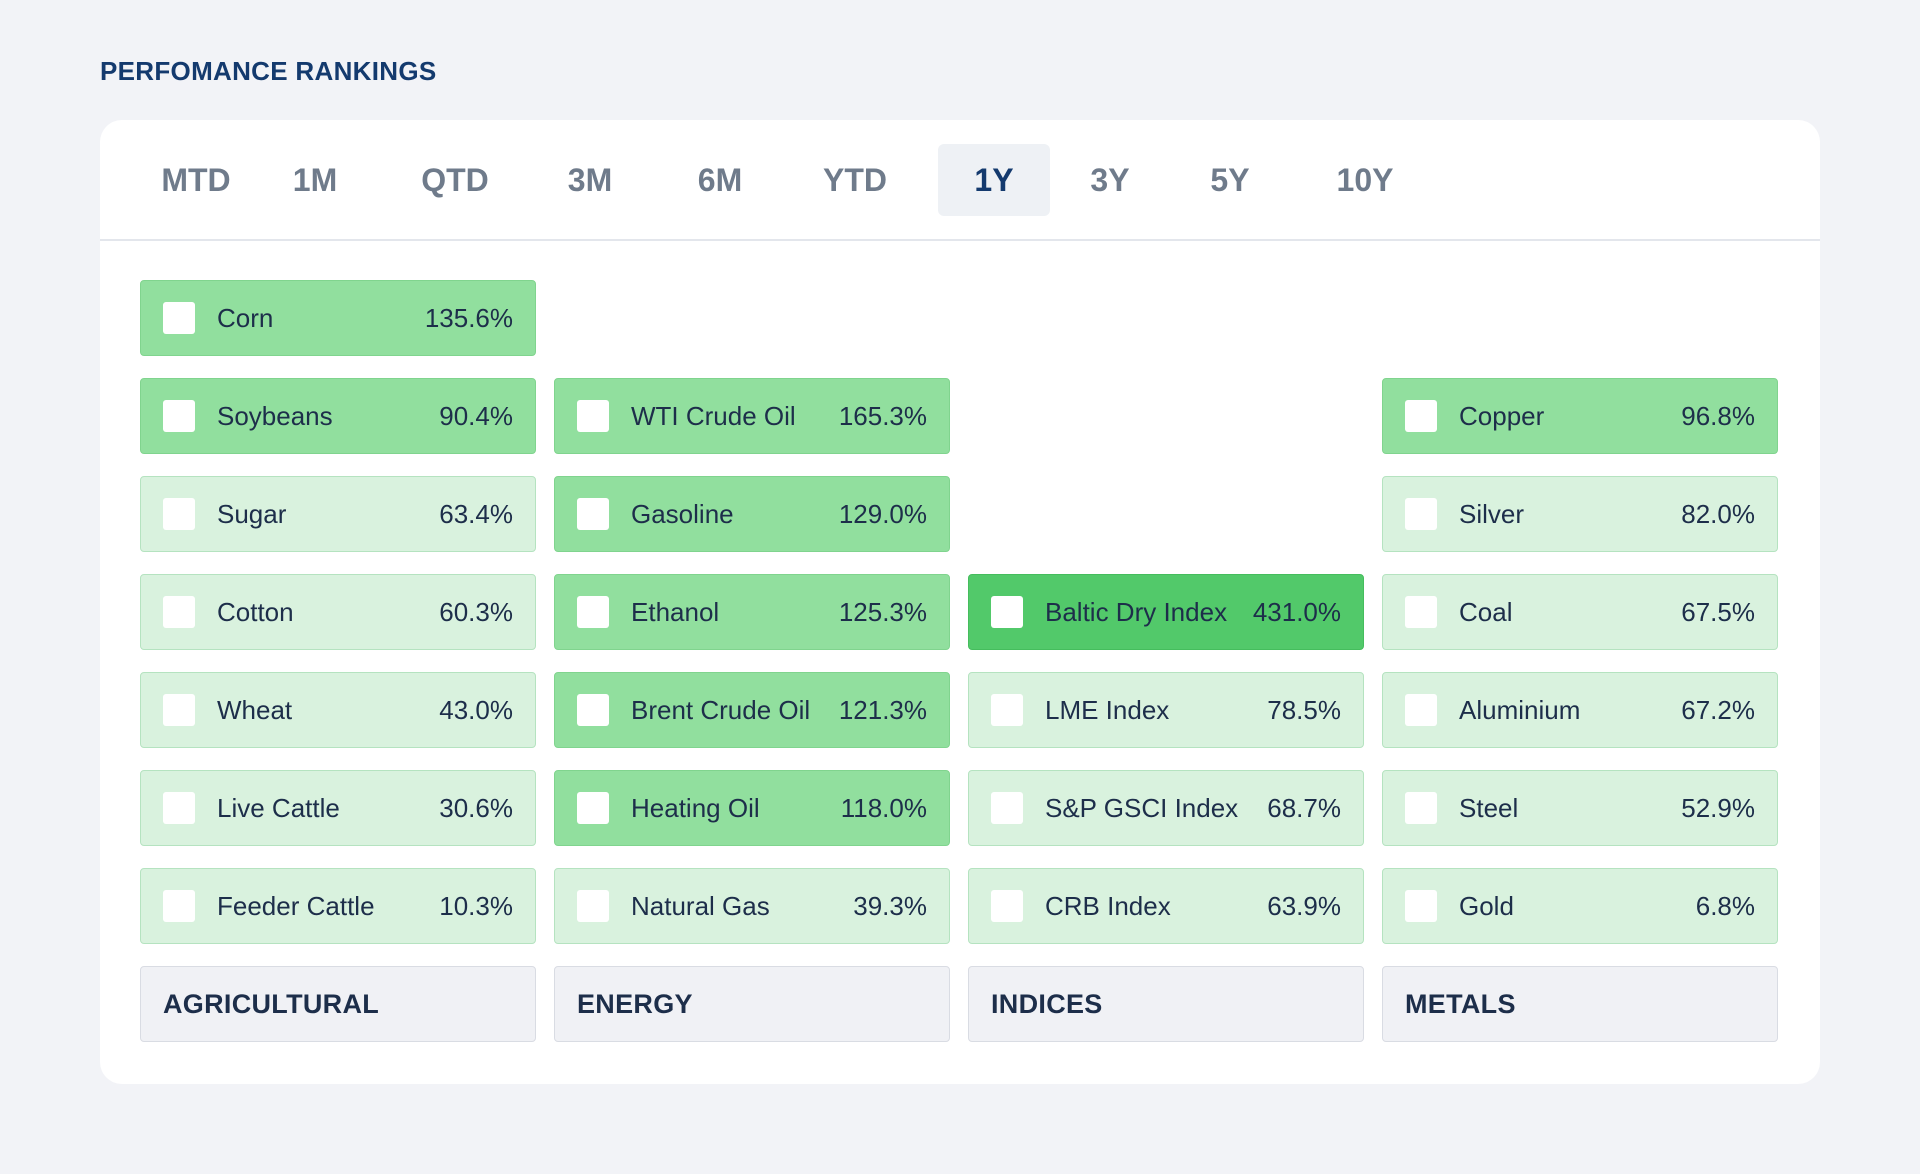 The height and width of the screenshot is (1174, 1920). Describe the element at coordinates (882, 611) in the screenshot. I see `tile-value: 125.3%` at that location.